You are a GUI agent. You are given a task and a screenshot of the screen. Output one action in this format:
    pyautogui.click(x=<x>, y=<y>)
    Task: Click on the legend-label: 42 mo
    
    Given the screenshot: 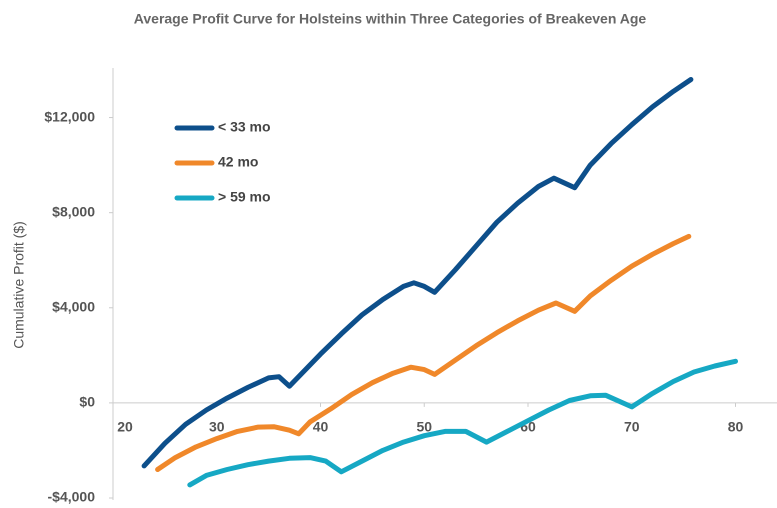 What is the action you would take?
    pyautogui.click(x=238, y=162)
    